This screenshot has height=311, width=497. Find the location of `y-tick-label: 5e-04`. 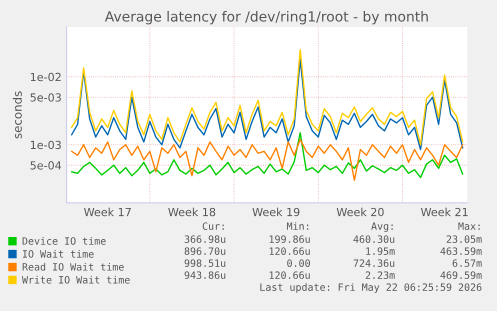

y-tick-label: 5e-04 is located at coordinates (46, 165).